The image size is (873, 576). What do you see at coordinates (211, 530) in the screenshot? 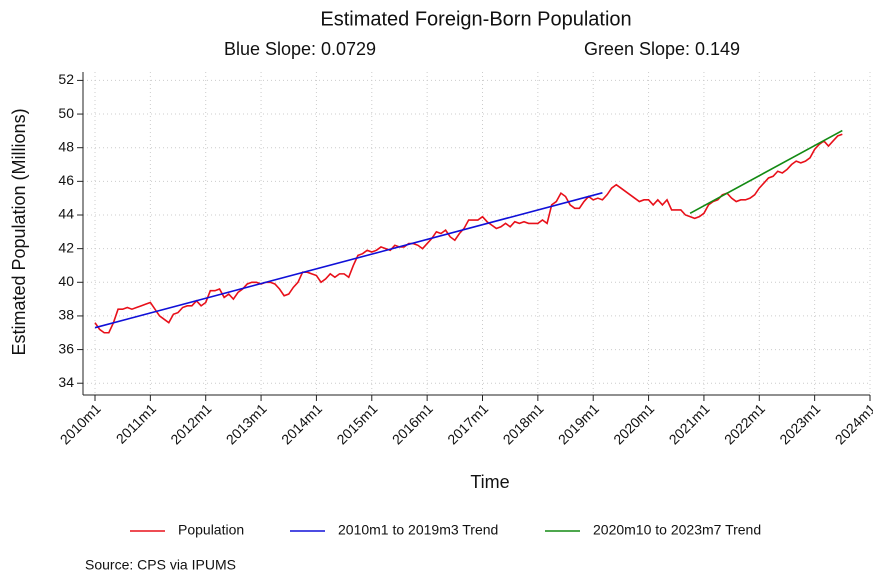
I see `legend-label: Population` at bounding box center [211, 530].